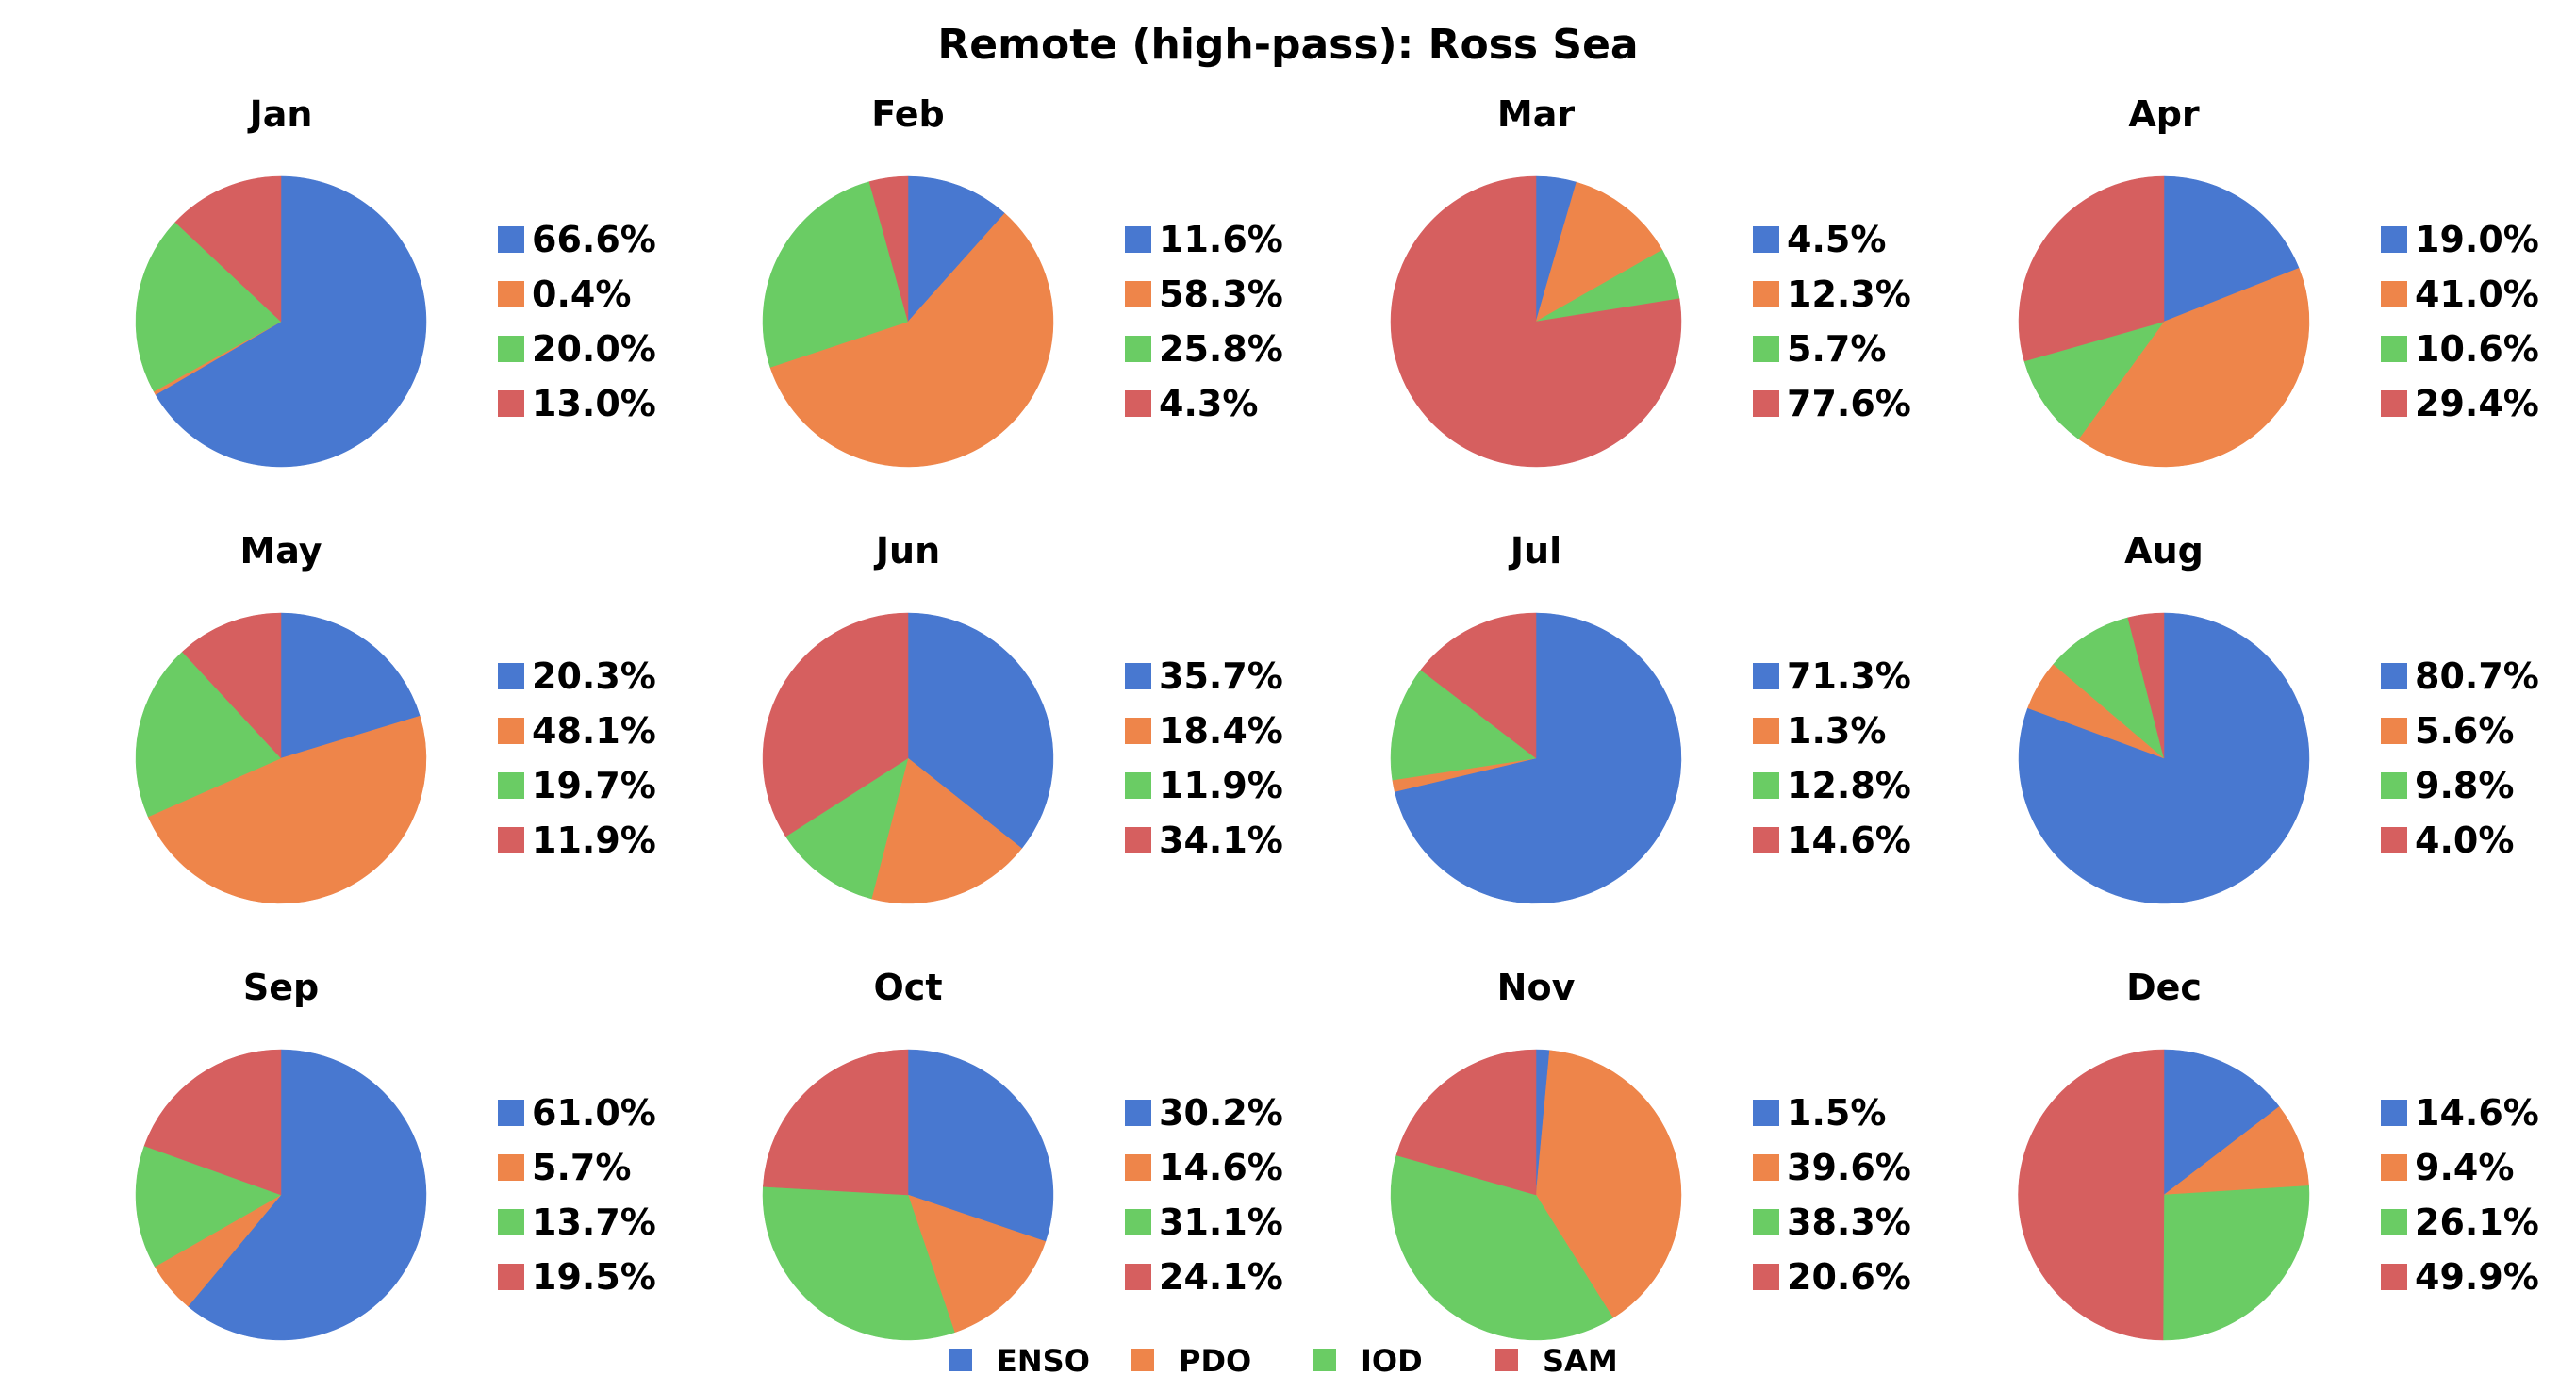 This screenshot has width=2576, height=1392. I want to click on pie-panel-nov: Nov 1.5% 39.6% 38.3% 20.6%, so click(1650, 1154).